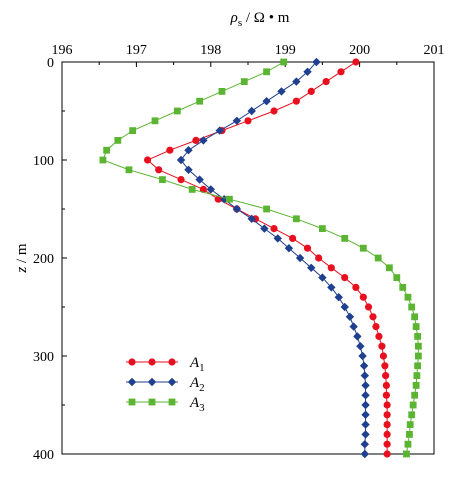 The height and width of the screenshot is (478, 475). Describe the element at coordinates (197, 404) in the screenshot. I see `legend-label: A3` at that location.